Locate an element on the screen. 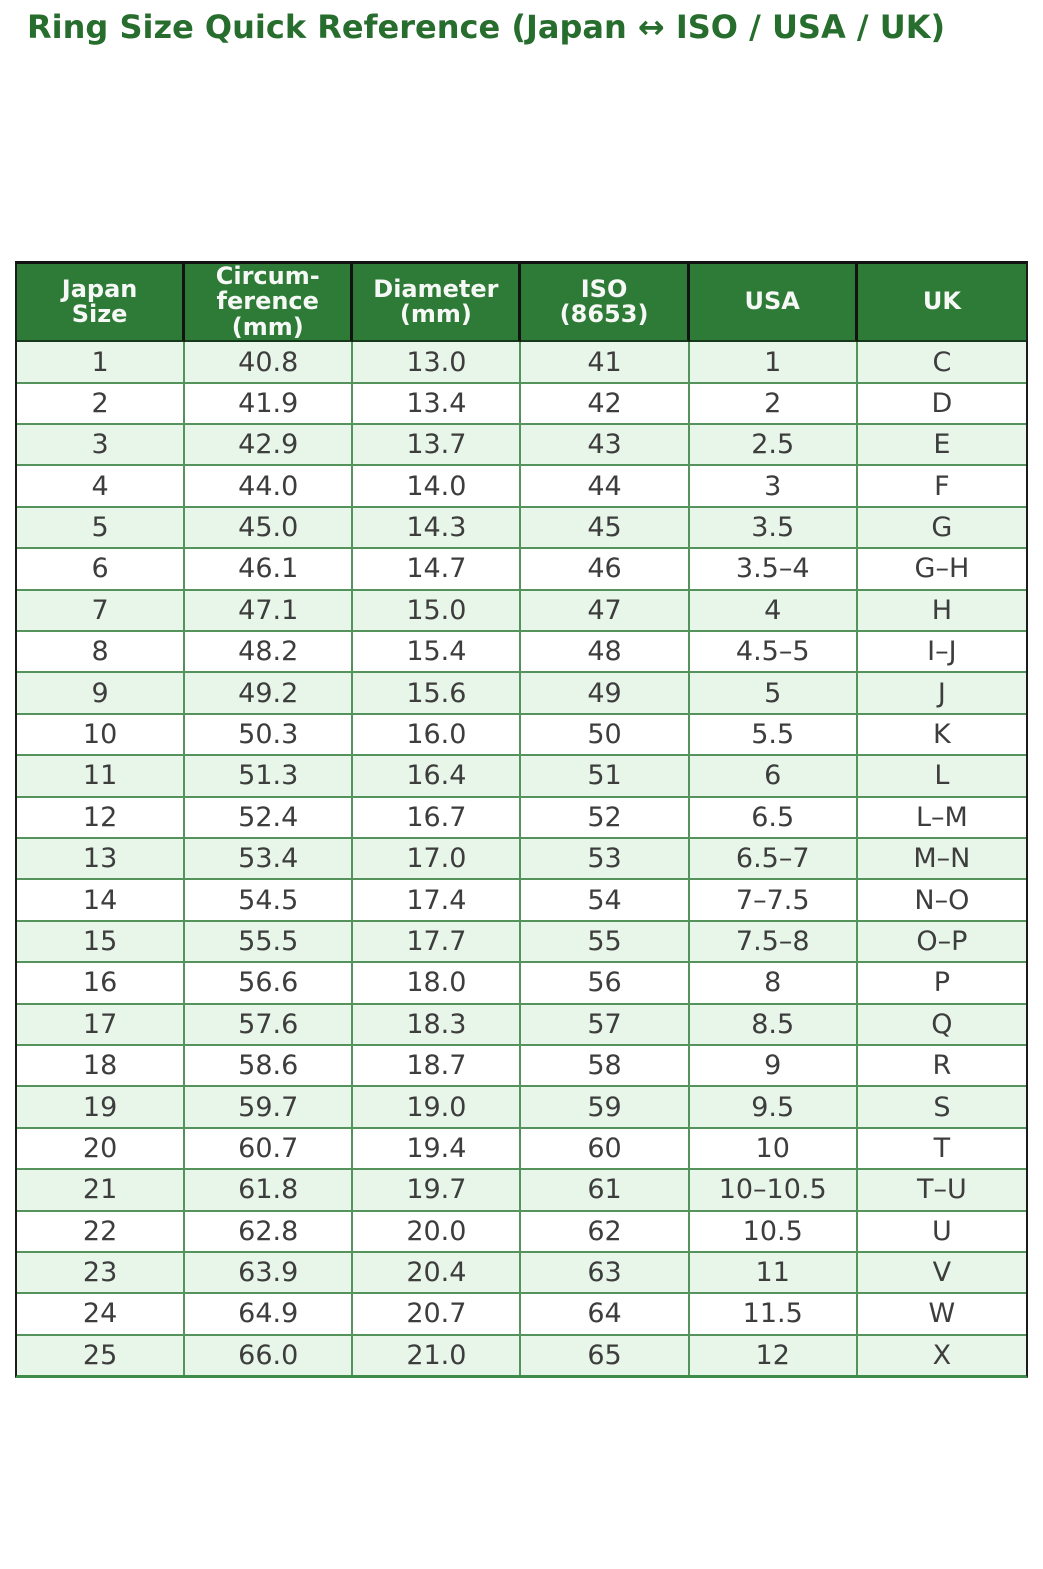 Image resolution: width=1043 pixels, height=1569 pixels. column-header-diameter: Diameter (mm) is located at coordinates (437, 303).